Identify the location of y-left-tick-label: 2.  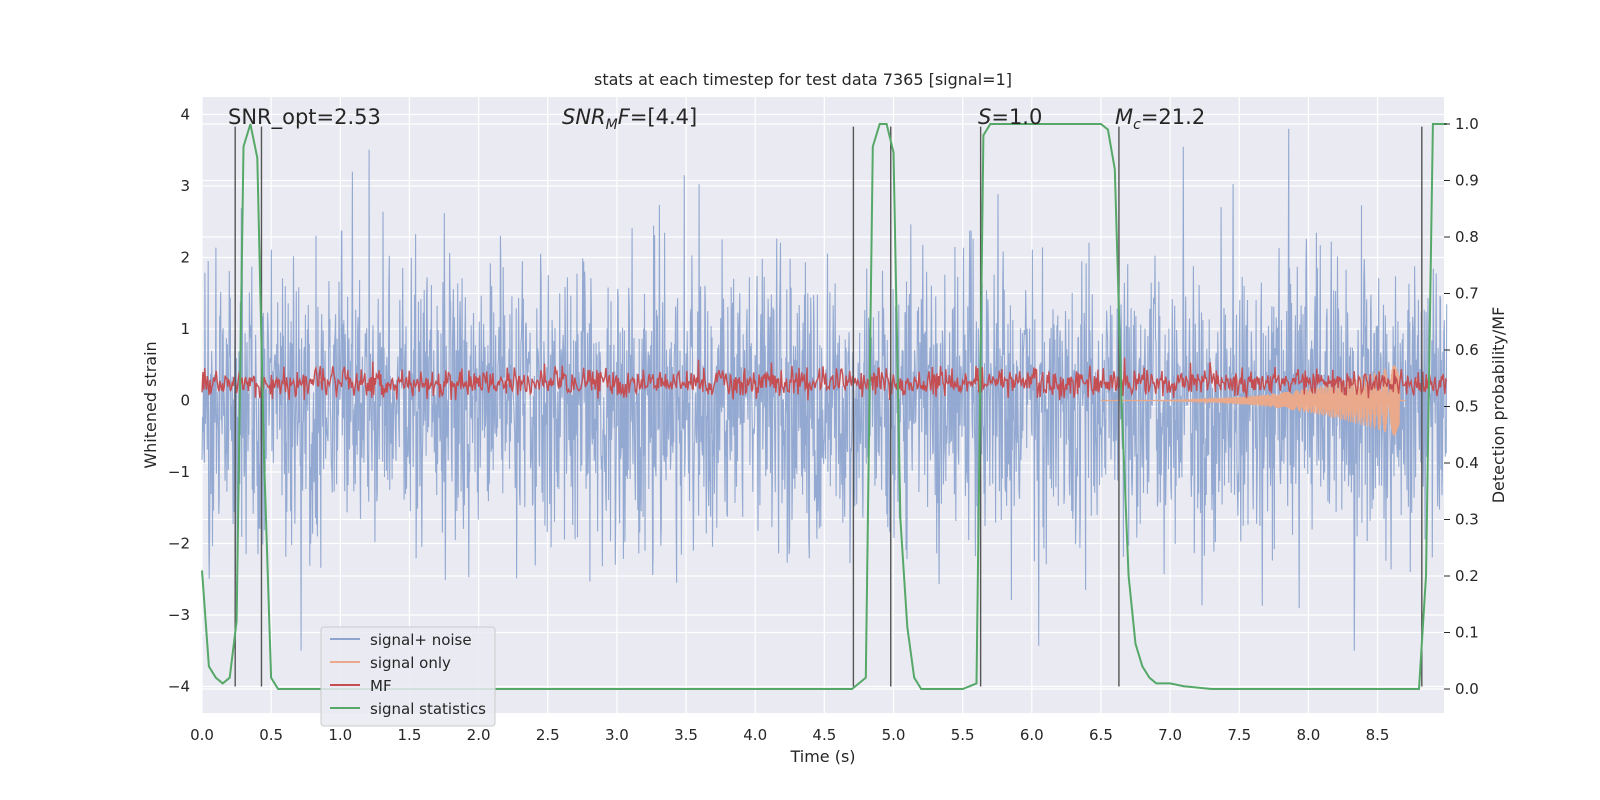
(185, 258).